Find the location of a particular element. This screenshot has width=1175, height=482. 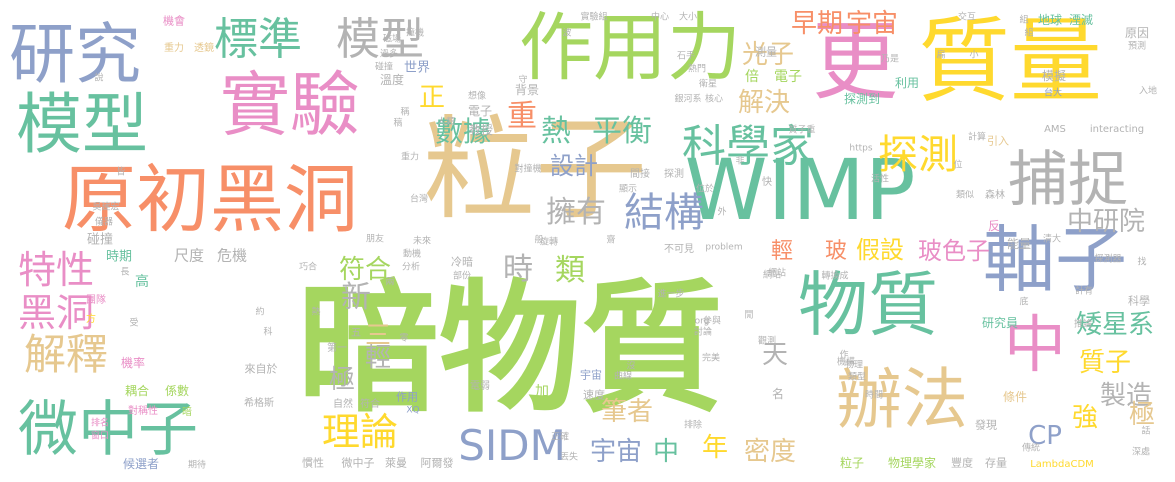

word: 電子 is located at coordinates (788, 77).